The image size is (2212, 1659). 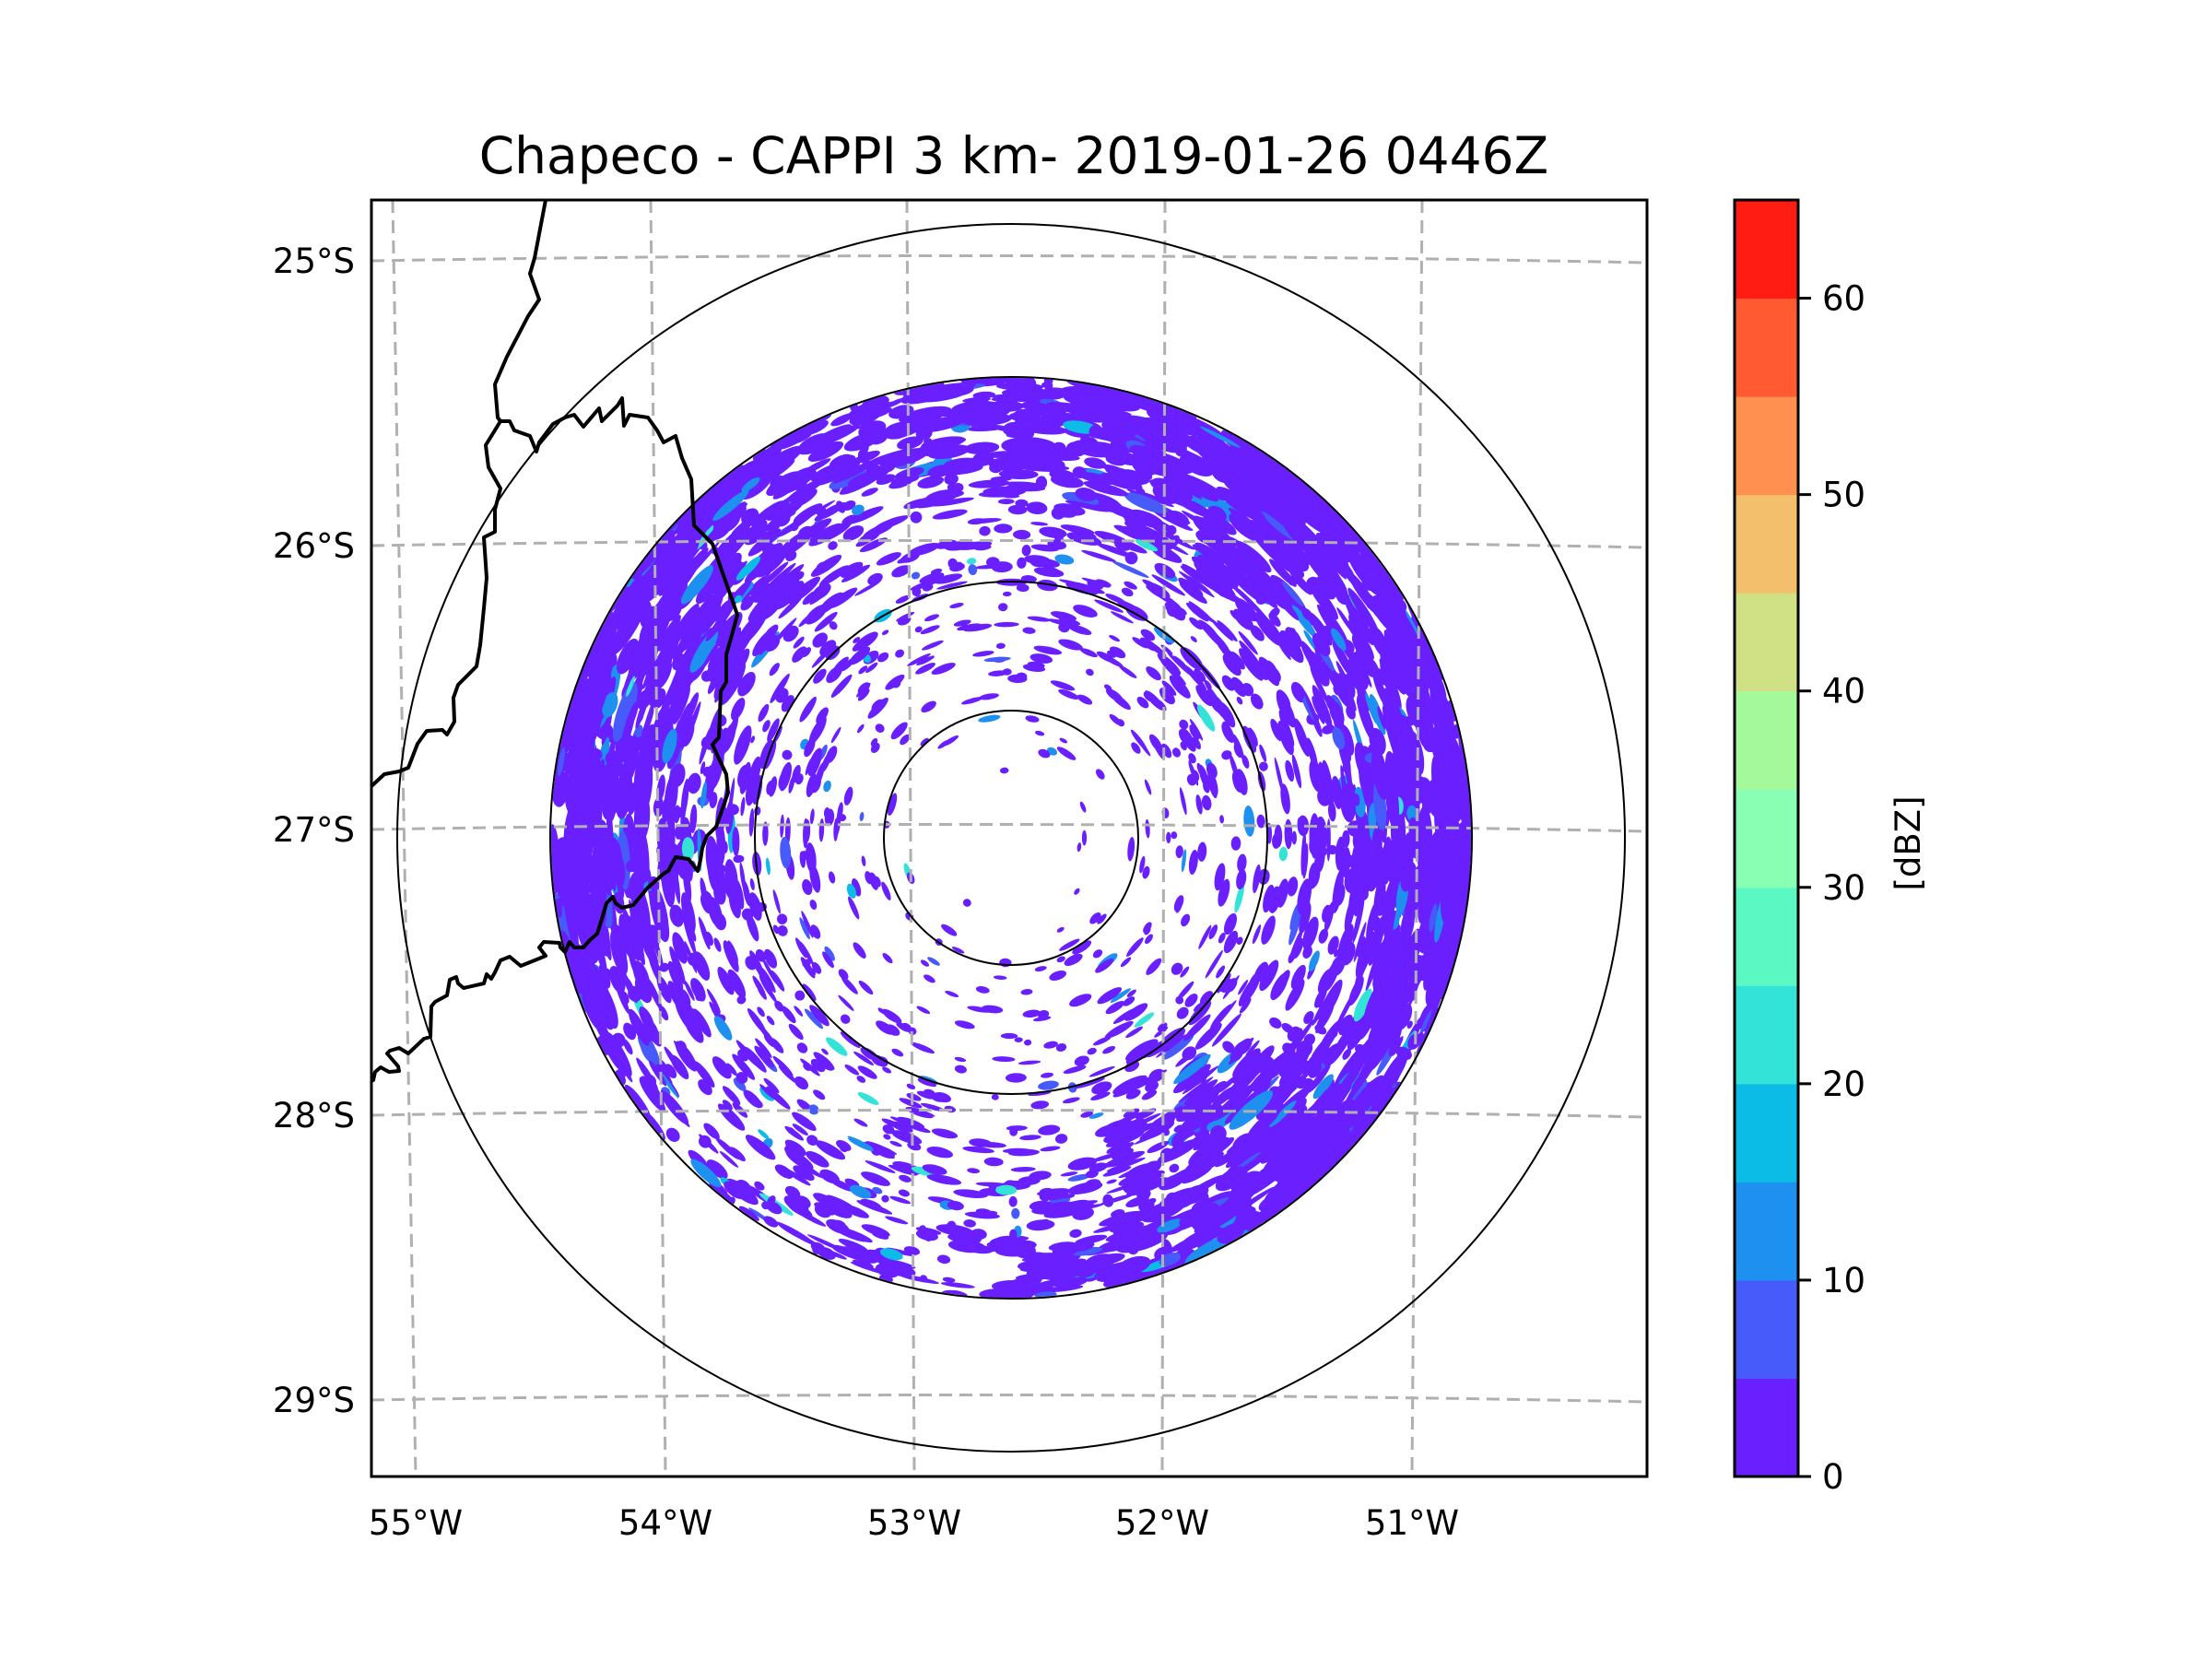 What do you see at coordinates (314, 261) in the screenshot?
I see `y-tick-label: 25°S` at bounding box center [314, 261].